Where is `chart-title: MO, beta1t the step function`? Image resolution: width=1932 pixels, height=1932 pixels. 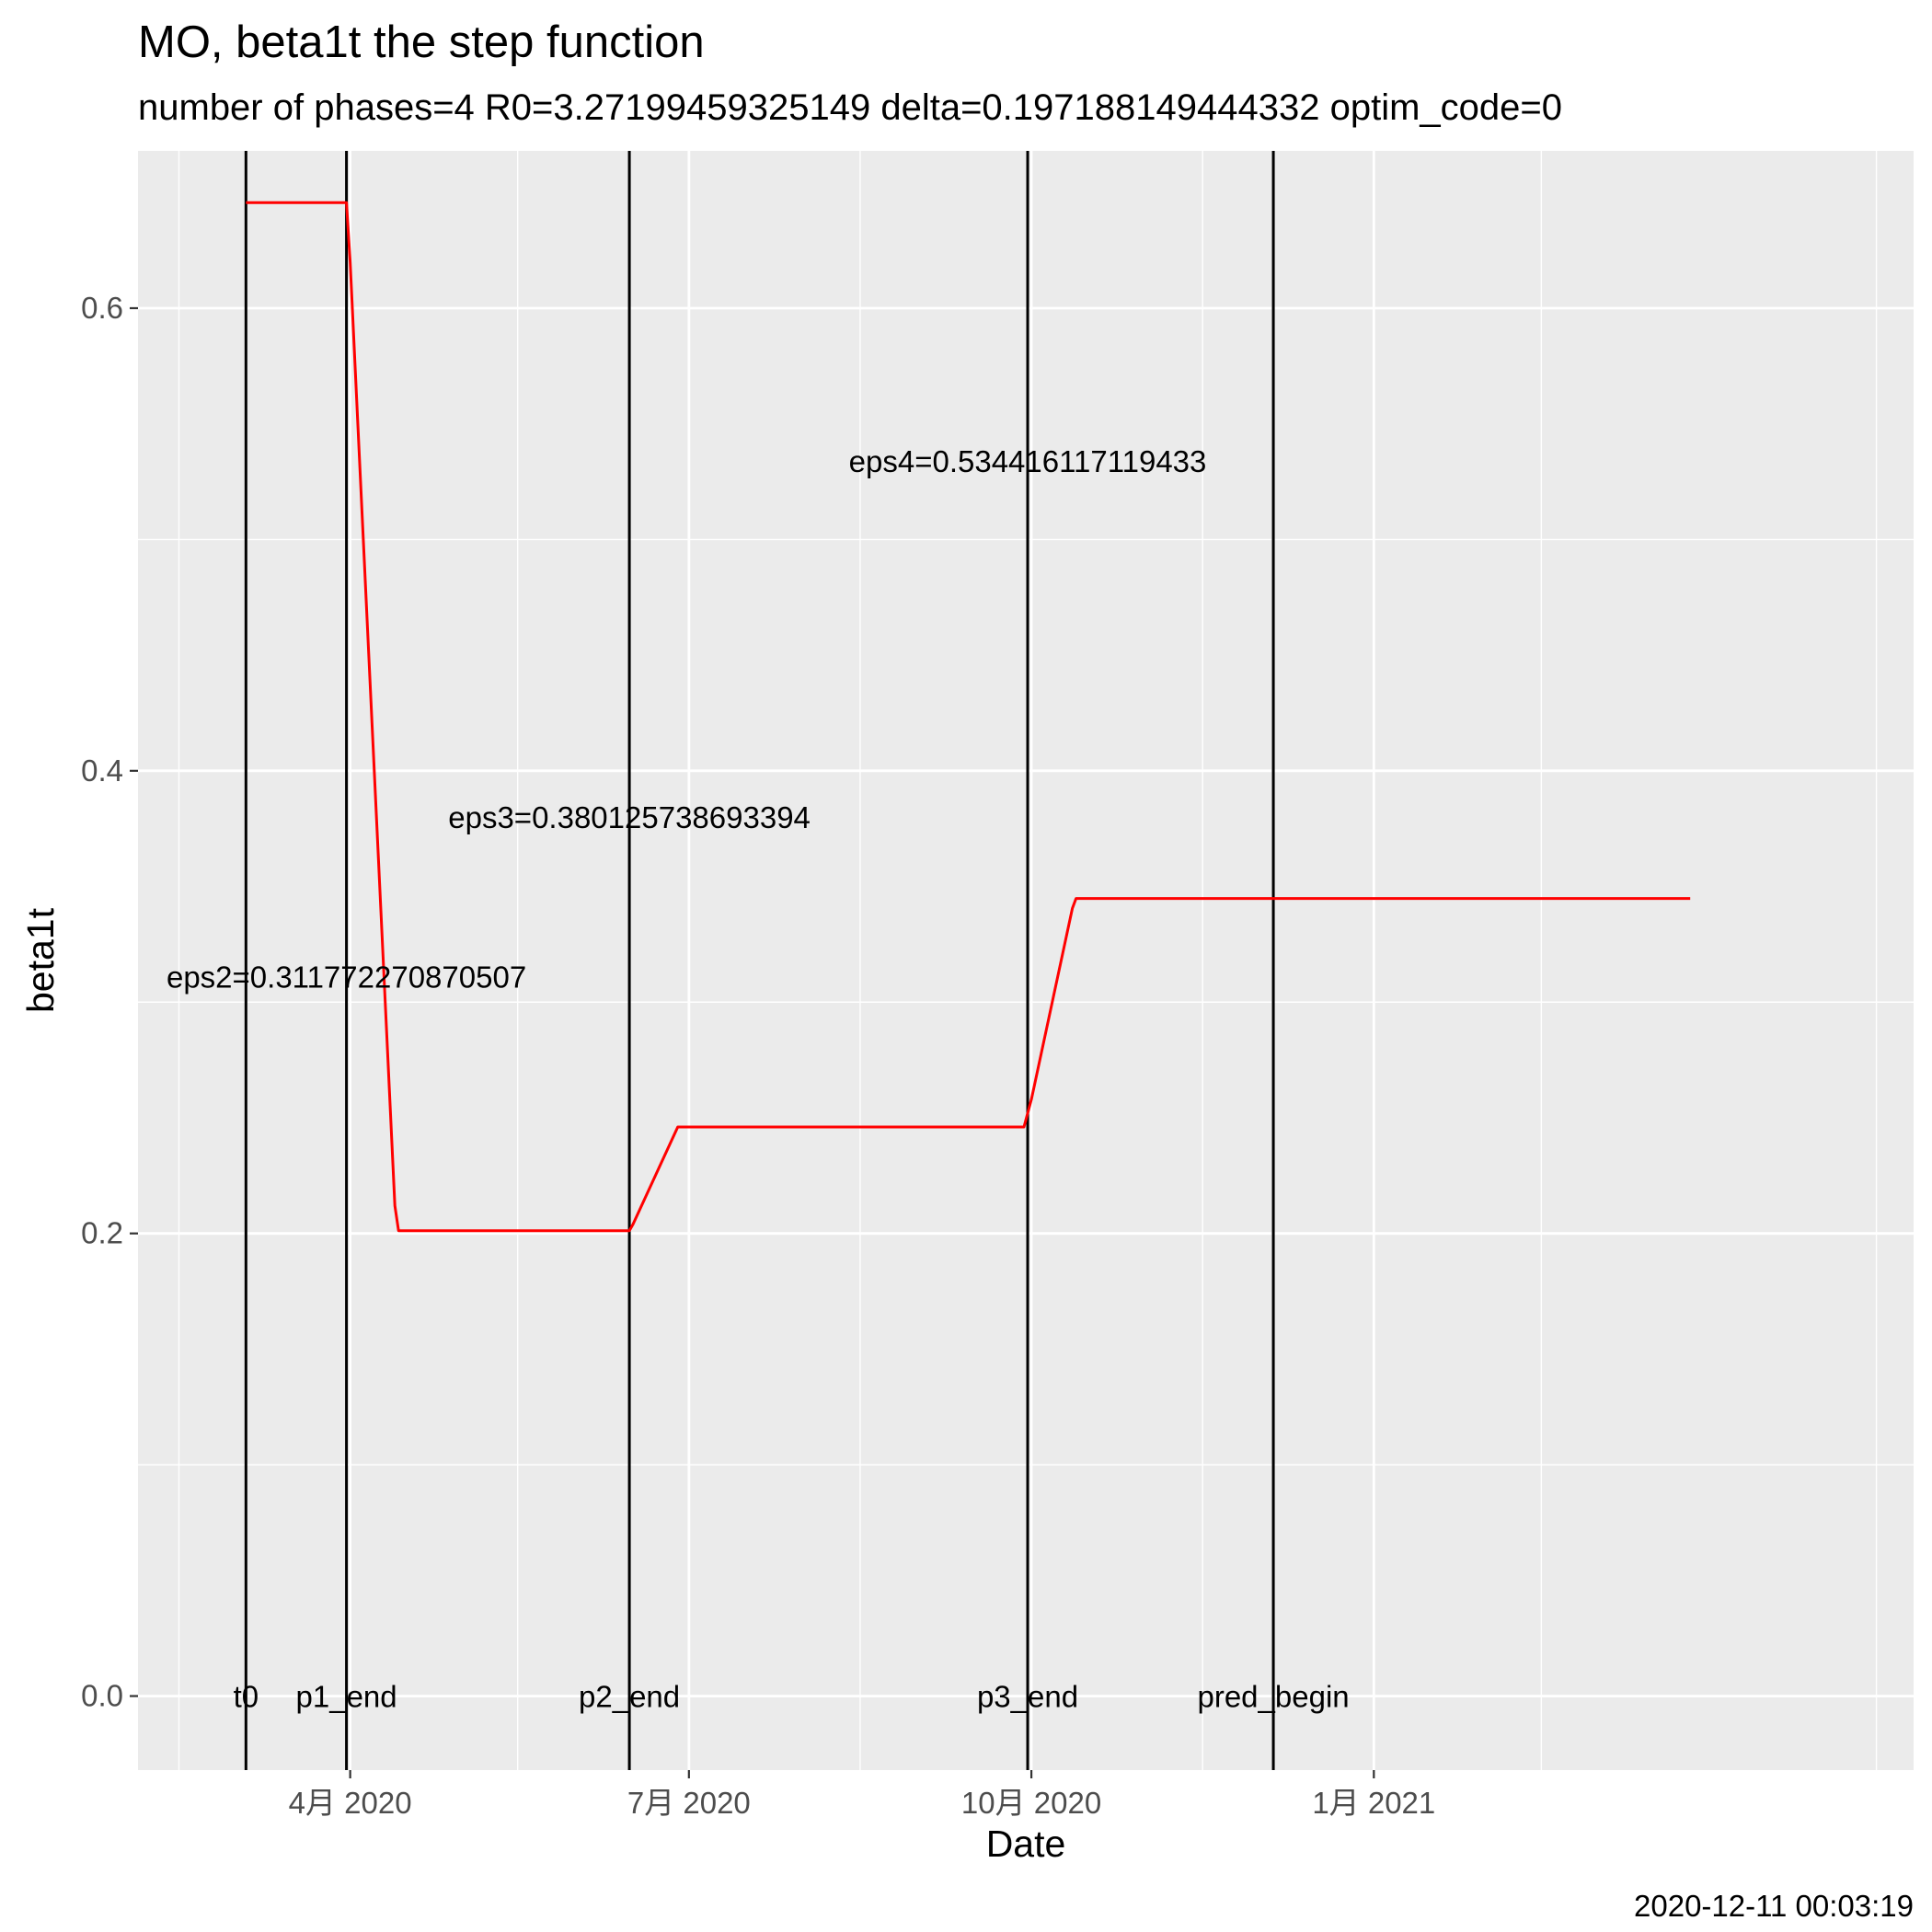
chart-title: MO, beta1t the step function is located at coordinates (421, 42).